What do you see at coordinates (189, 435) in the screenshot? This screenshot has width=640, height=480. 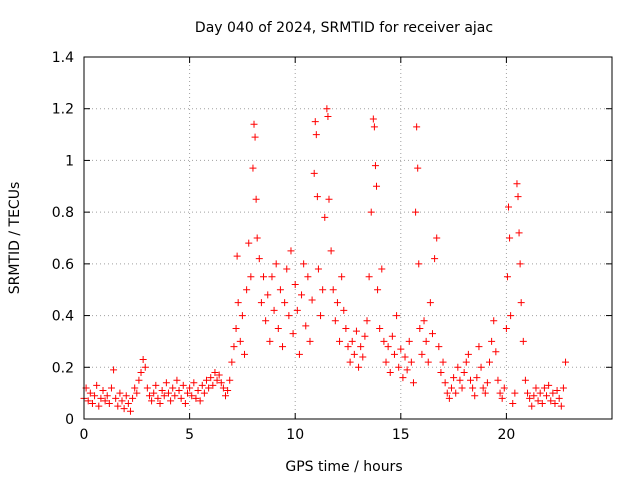 I see `x-tick-label: 5` at bounding box center [189, 435].